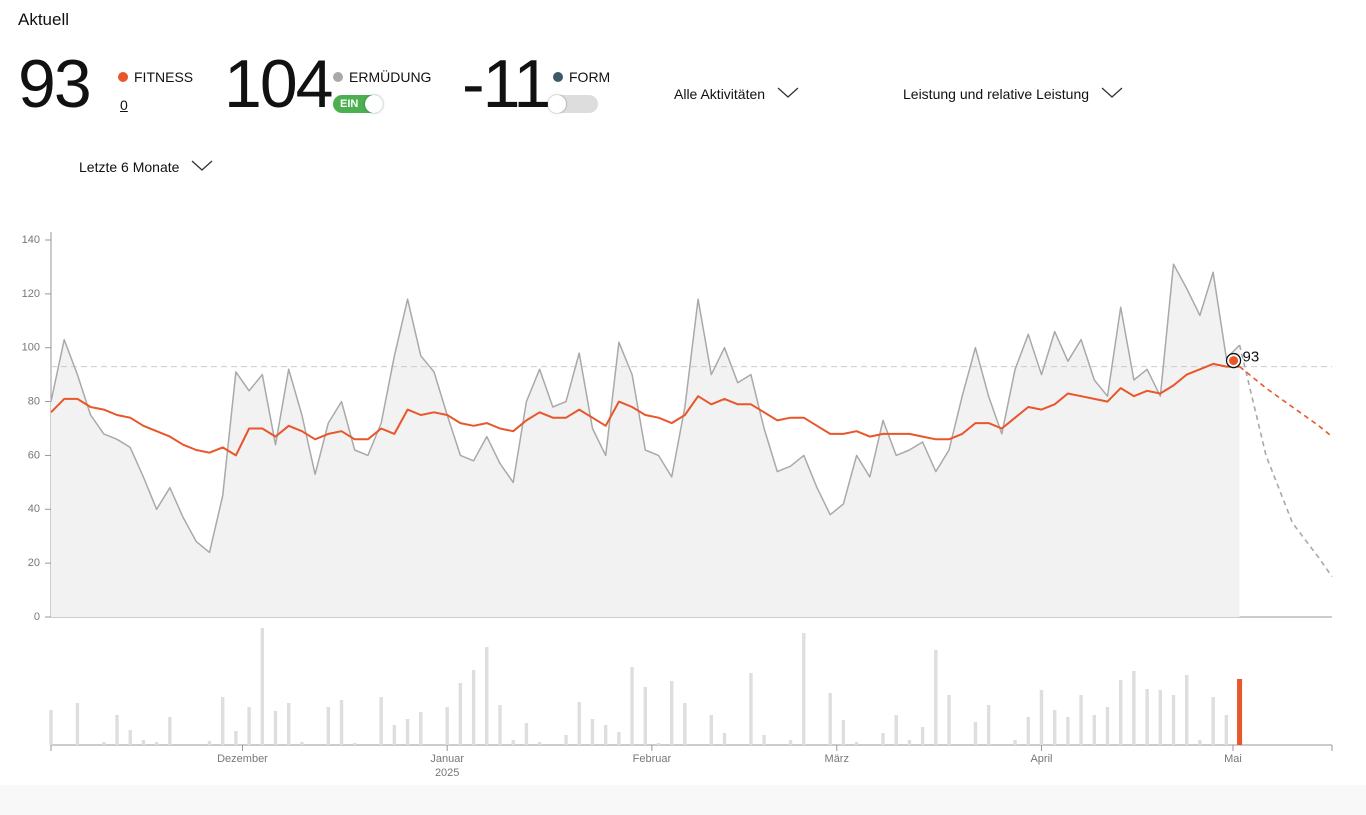 The height and width of the screenshot is (815, 1366). What do you see at coordinates (374, 104) in the screenshot?
I see `toggle-knob` at bounding box center [374, 104].